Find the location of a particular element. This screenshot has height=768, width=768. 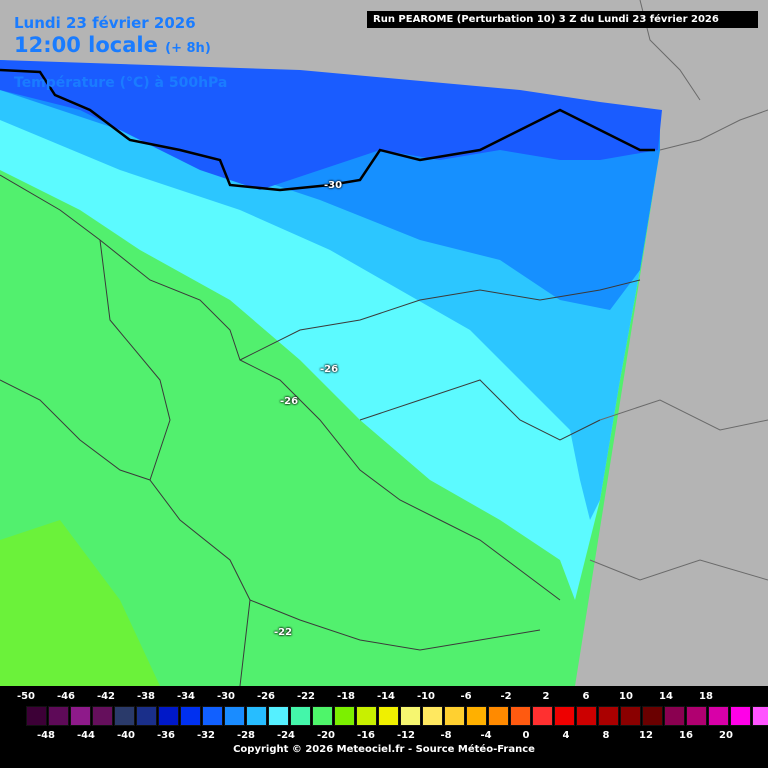

legend-label-top: 14 is located at coordinates (666, 696).